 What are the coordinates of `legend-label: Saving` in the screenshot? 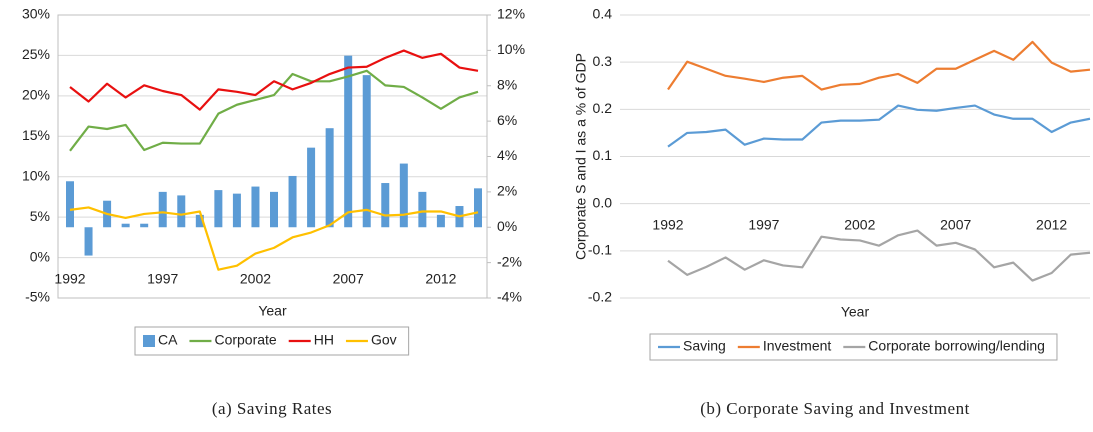 It's located at (704, 346).